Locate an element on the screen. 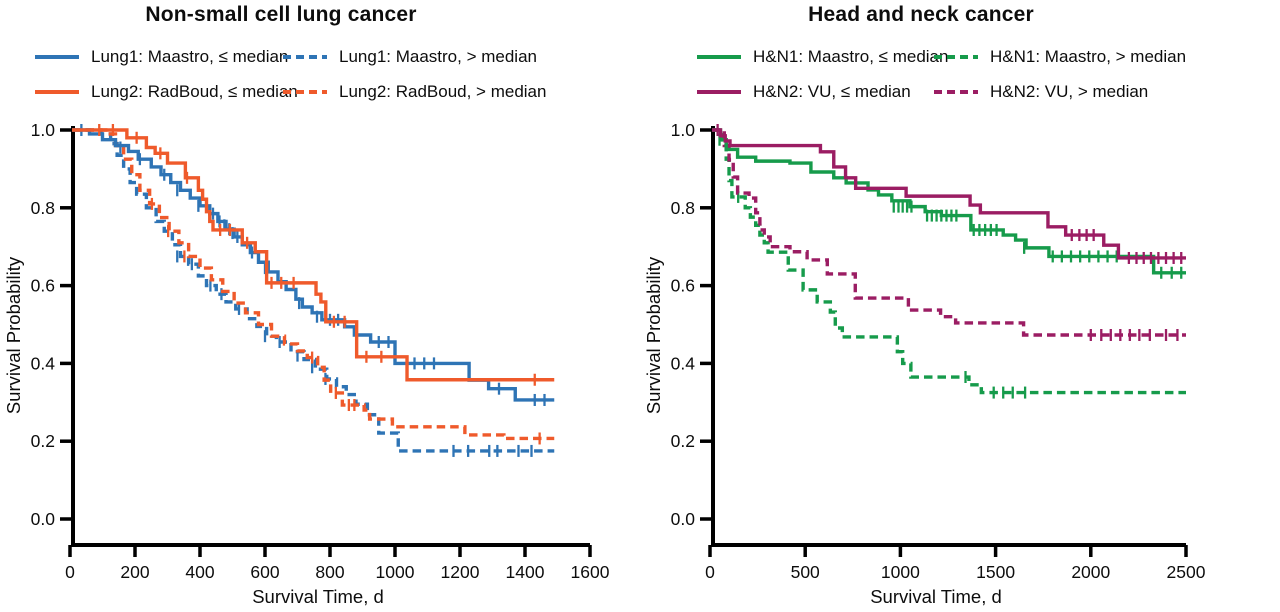  legend-entry: H&N2: VU, ≤ median is located at coordinates (815, 92).